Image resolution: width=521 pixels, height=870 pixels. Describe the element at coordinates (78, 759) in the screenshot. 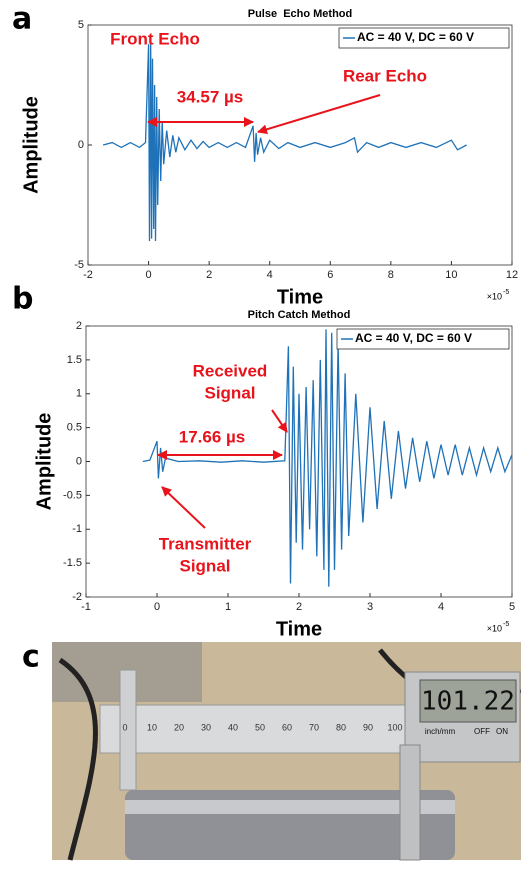

I see `cable` at that location.